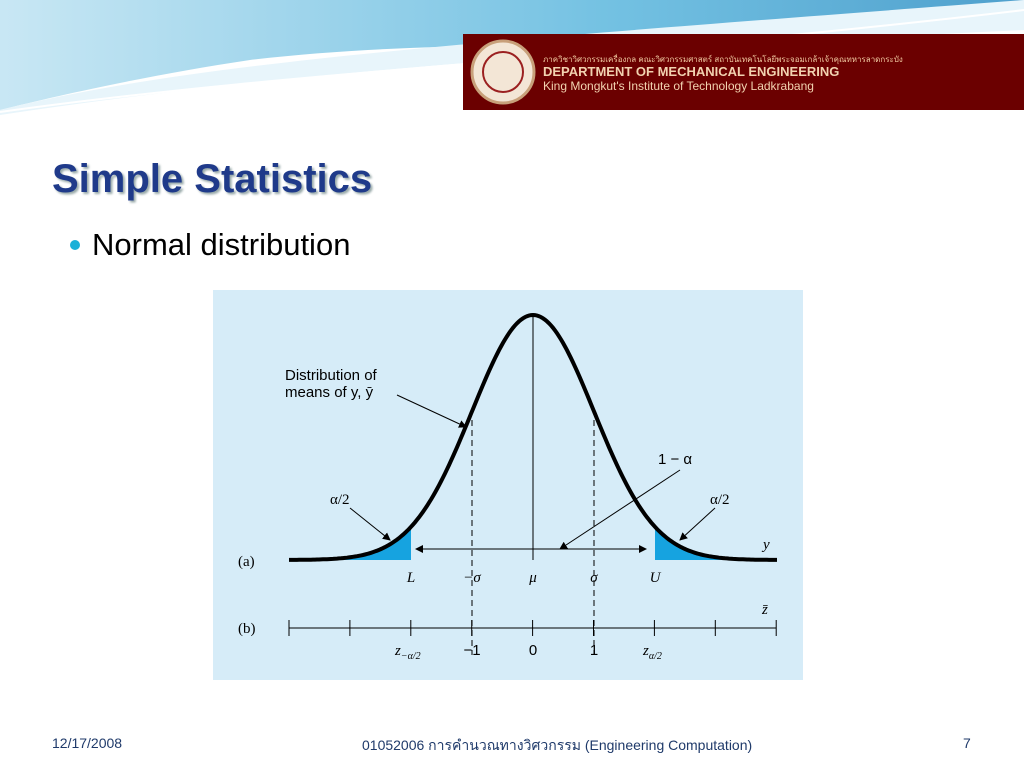  Describe the element at coordinates (375, 543) in the screenshot. I see `left-tail-area` at that location.